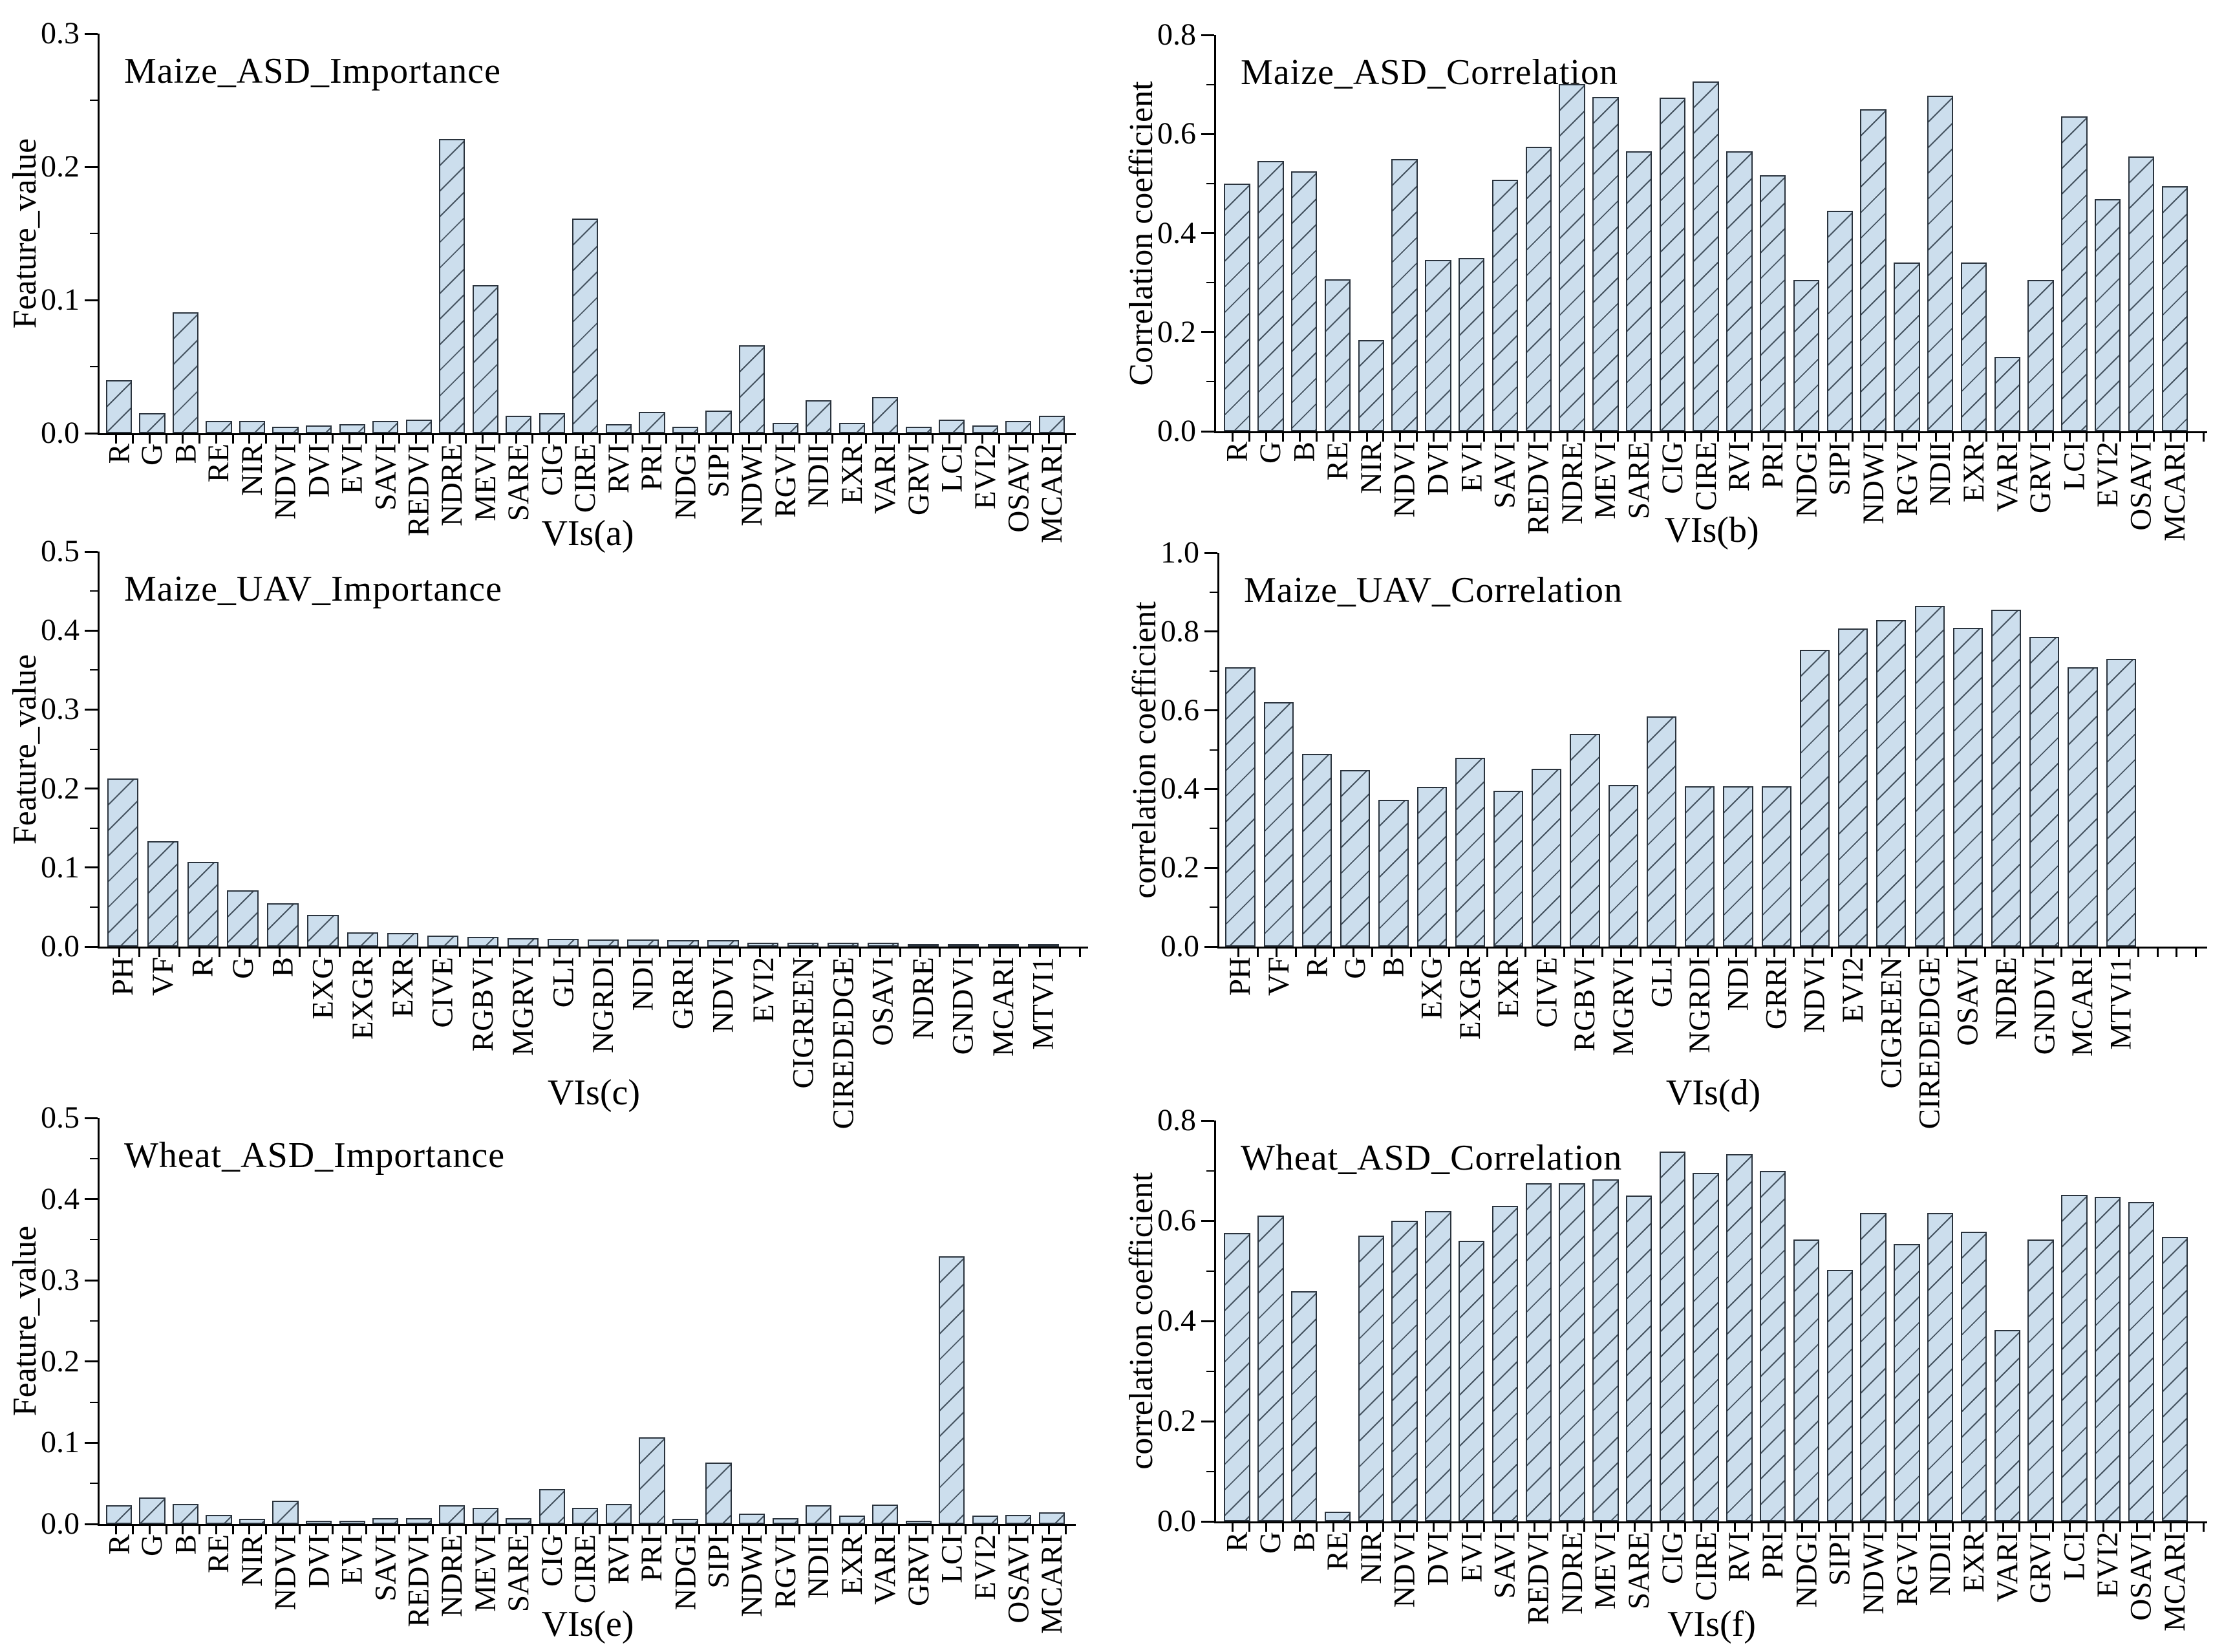 The height and width of the screenshot is (1652, 2213). Describe the element at coordinates (1710, 1522) in the screenshot. I see `x-axis-line` at that location.